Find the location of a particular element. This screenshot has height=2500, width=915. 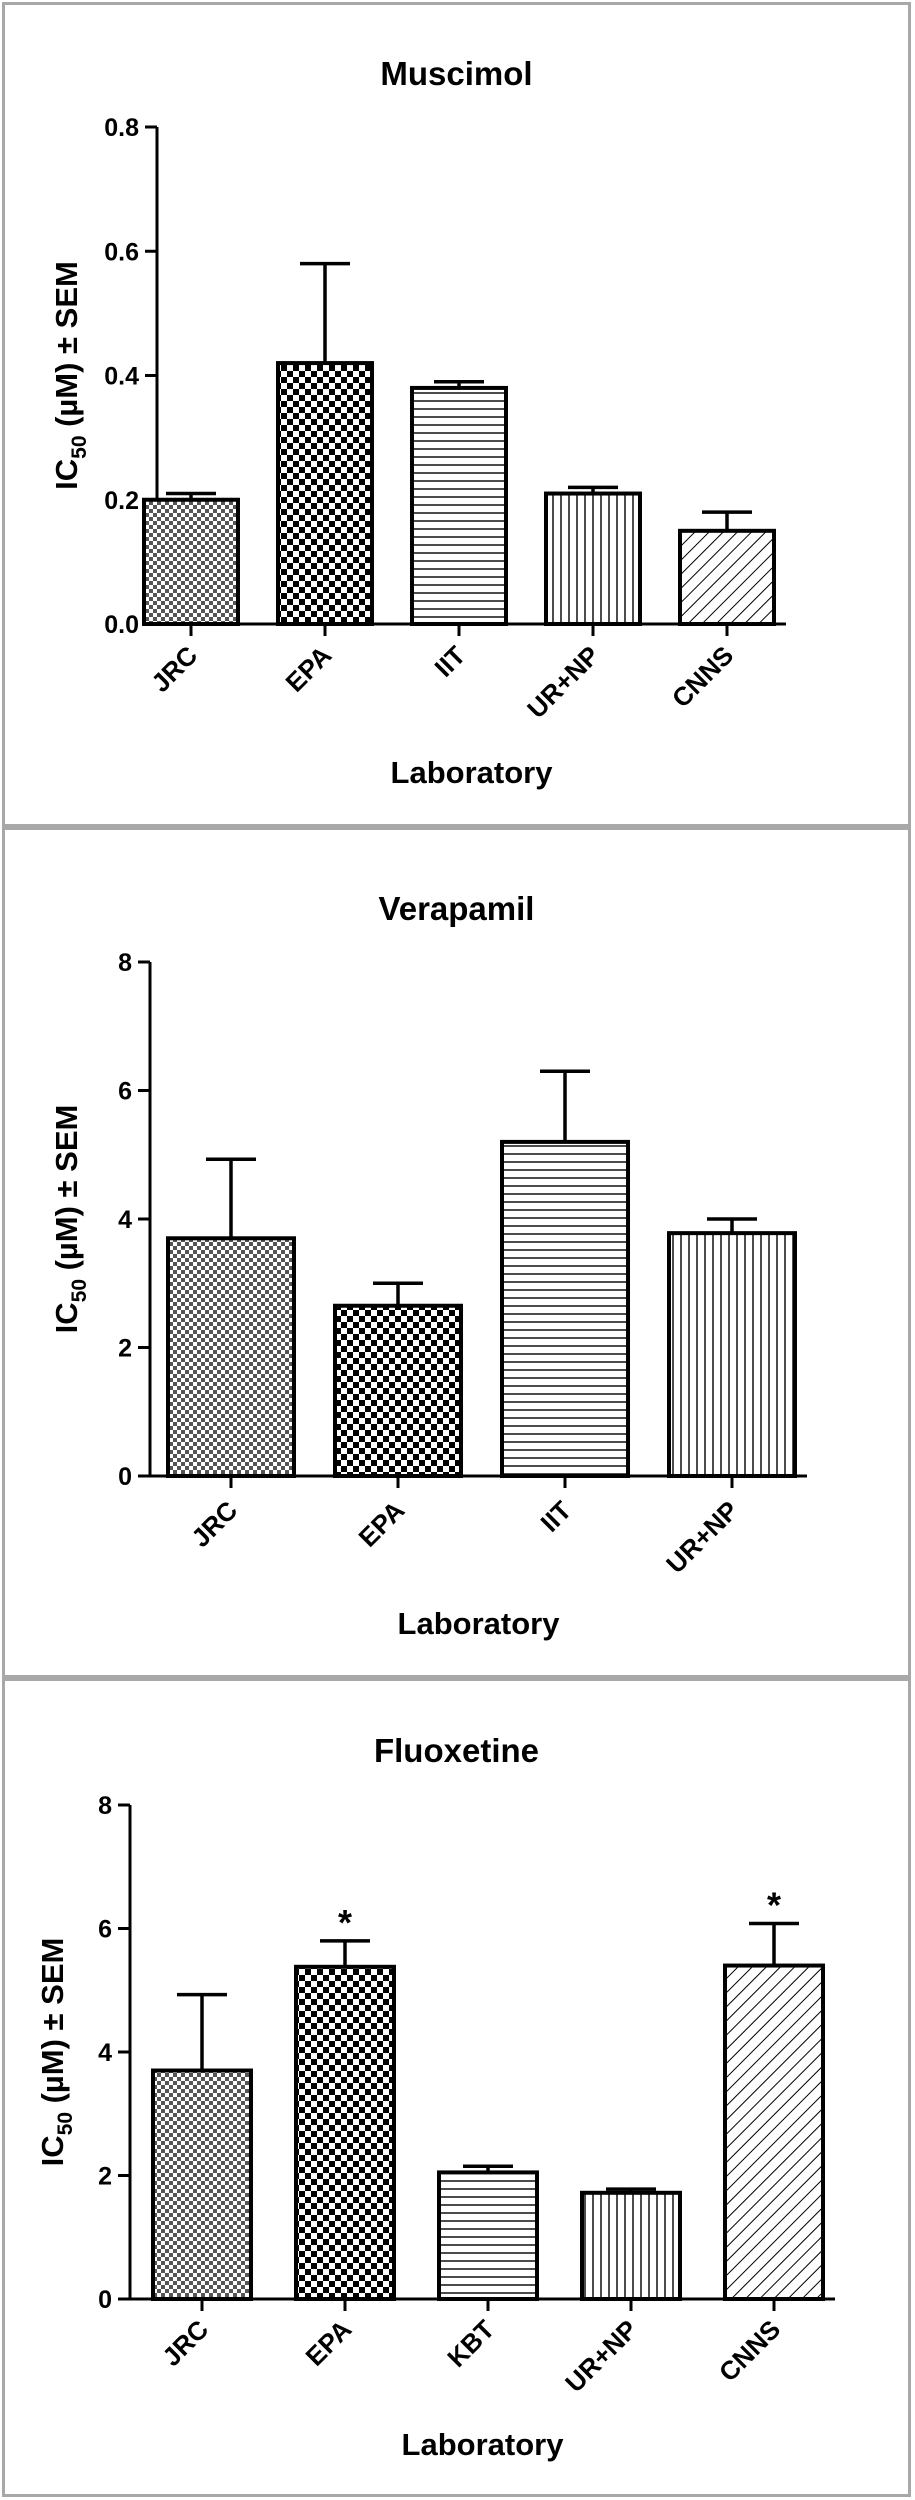

chart-title: Muscimol is located at coordinates (456, 73).